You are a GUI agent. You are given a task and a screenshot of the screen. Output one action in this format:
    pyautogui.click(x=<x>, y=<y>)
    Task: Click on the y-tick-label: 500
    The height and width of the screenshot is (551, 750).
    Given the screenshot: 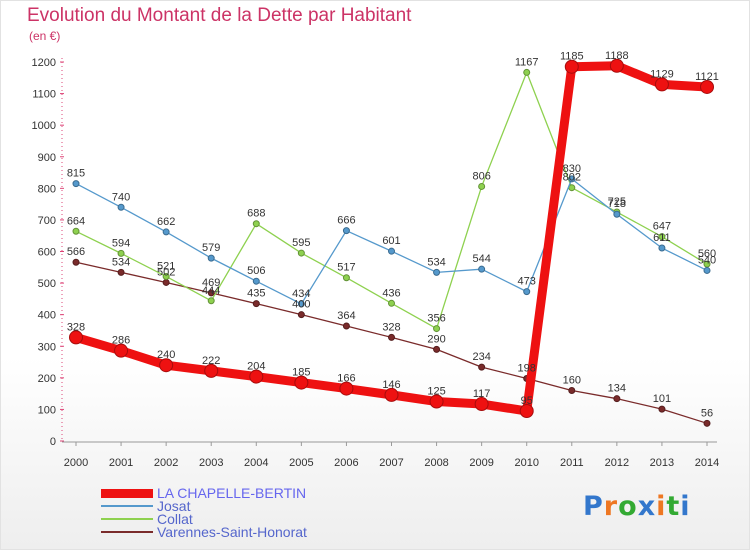 What is the action you would take?
    pyautogui.click(x=47, y=284)
    